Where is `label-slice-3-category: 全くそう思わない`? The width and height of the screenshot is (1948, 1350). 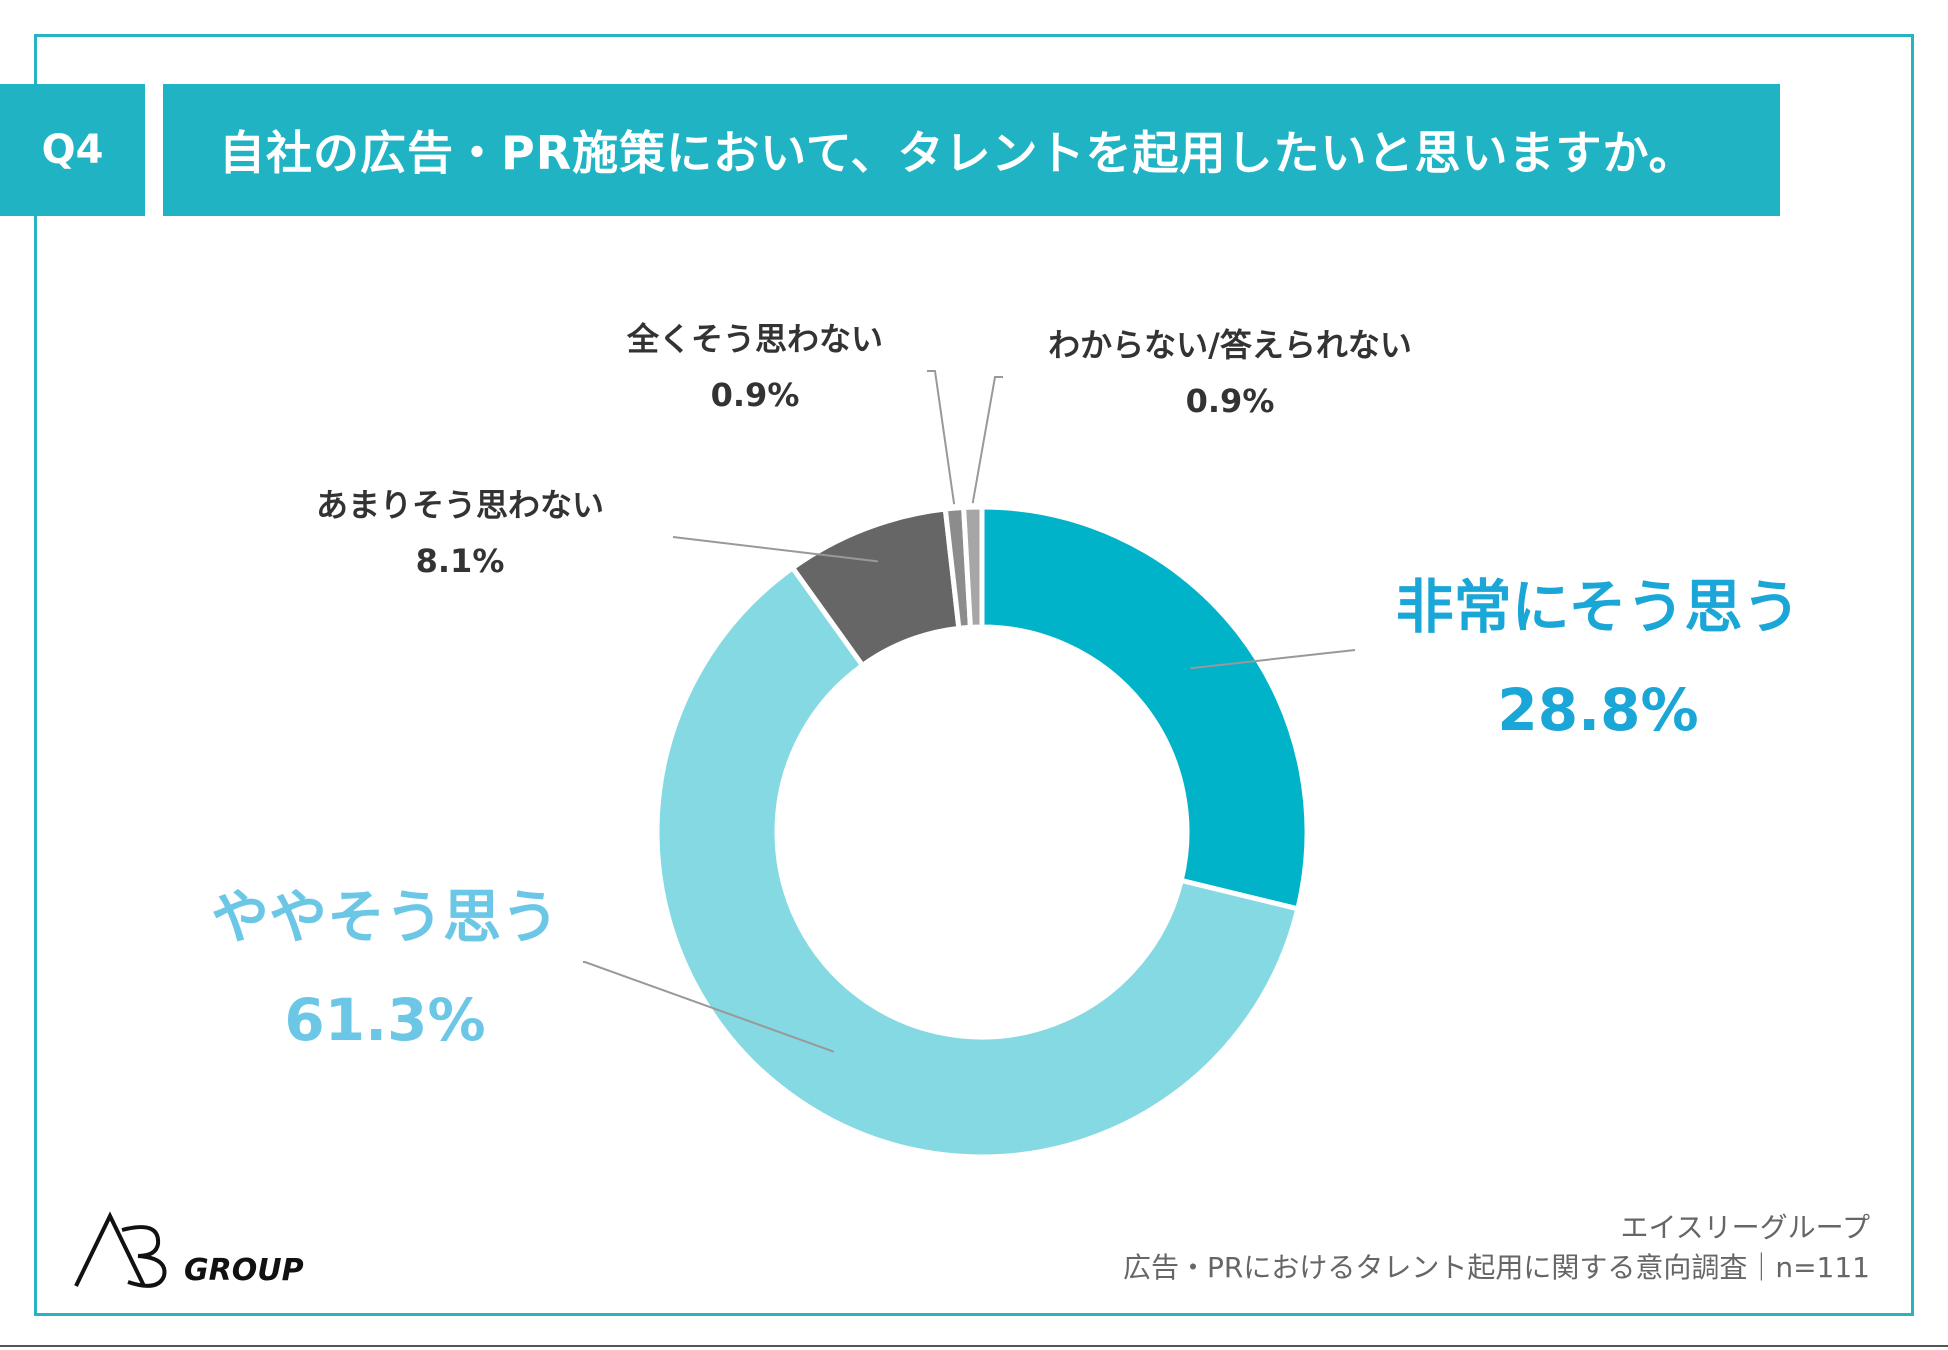
label-slice-3-category: 全くそう思わない is located at coordinates (754, 339).